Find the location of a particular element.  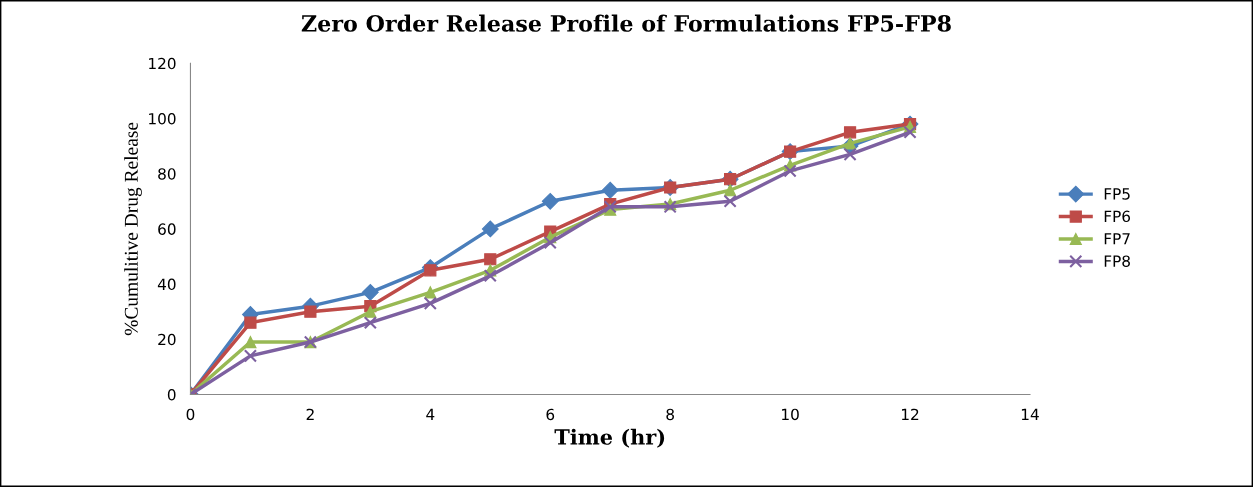

x-tick-label: 14 is located at coordinates (1030, 414).